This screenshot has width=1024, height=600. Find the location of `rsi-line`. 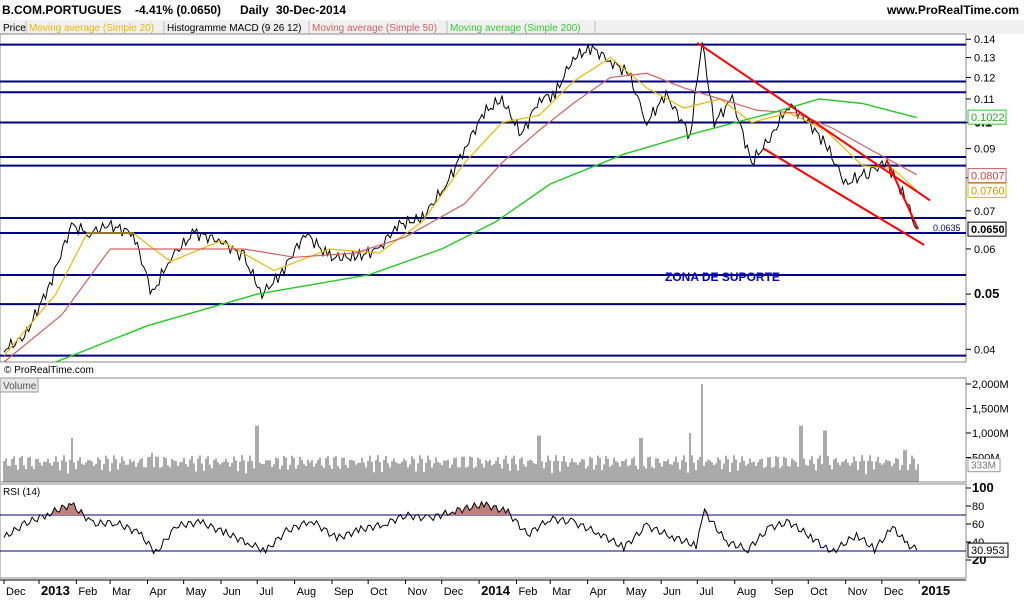

rsi-line is located at coordinates (460, 527).